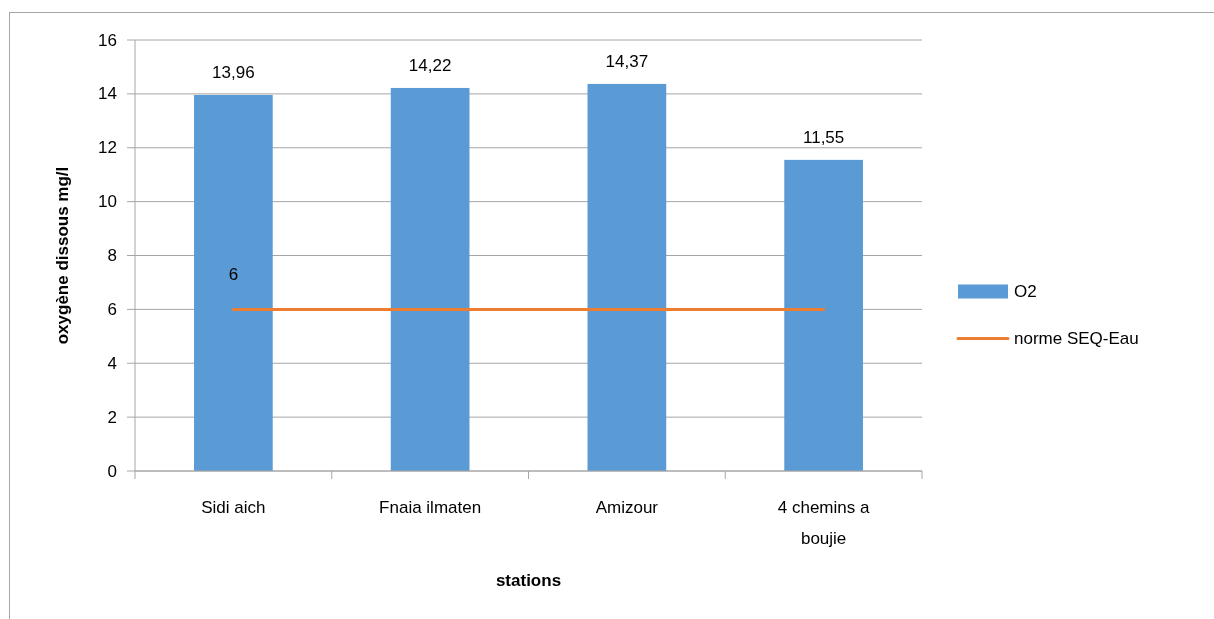 Image resolution: width=1214 pixels, height=619 pixels. Describe the element at coordinates (112, 417) in the screenshot. I see `y-tick-label: 2` at that location.